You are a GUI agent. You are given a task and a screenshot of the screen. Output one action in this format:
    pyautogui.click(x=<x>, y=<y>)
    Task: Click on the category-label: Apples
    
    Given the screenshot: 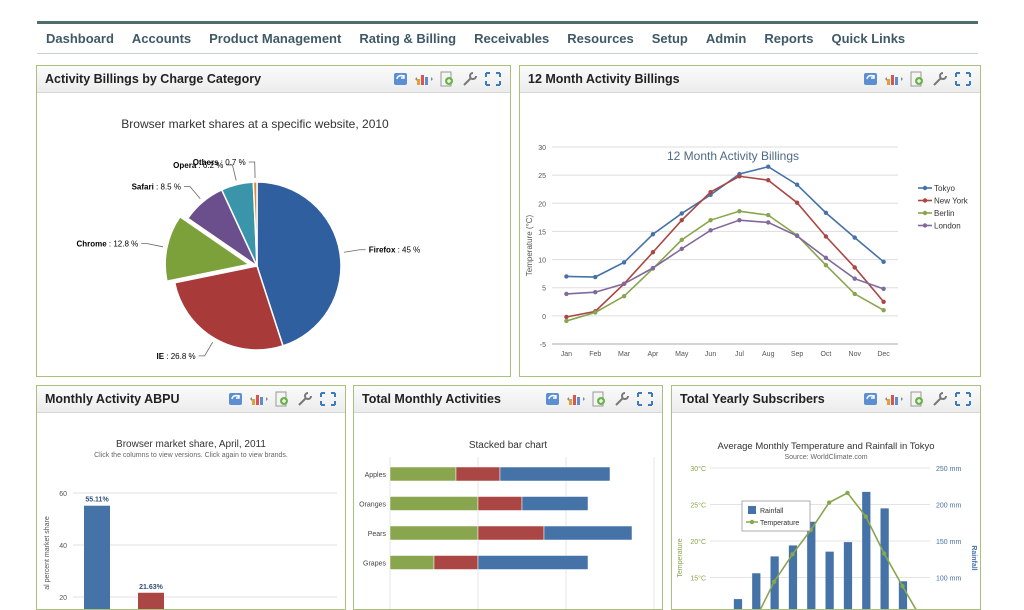 What is the action you would take?
    pyautogui.click(x=376, y=475)
    